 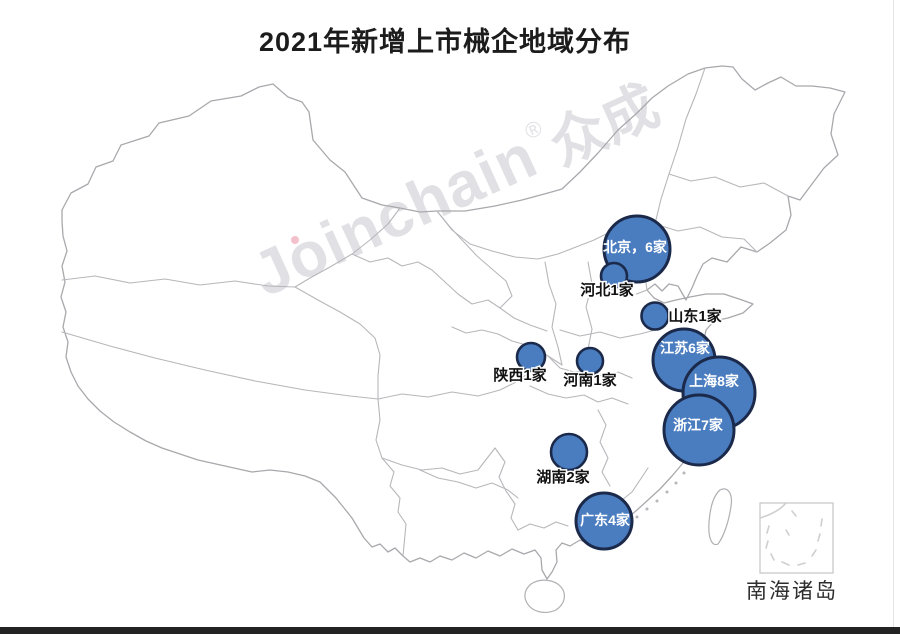 I want to click on bubble-浙江, so click(x=699, y=430).